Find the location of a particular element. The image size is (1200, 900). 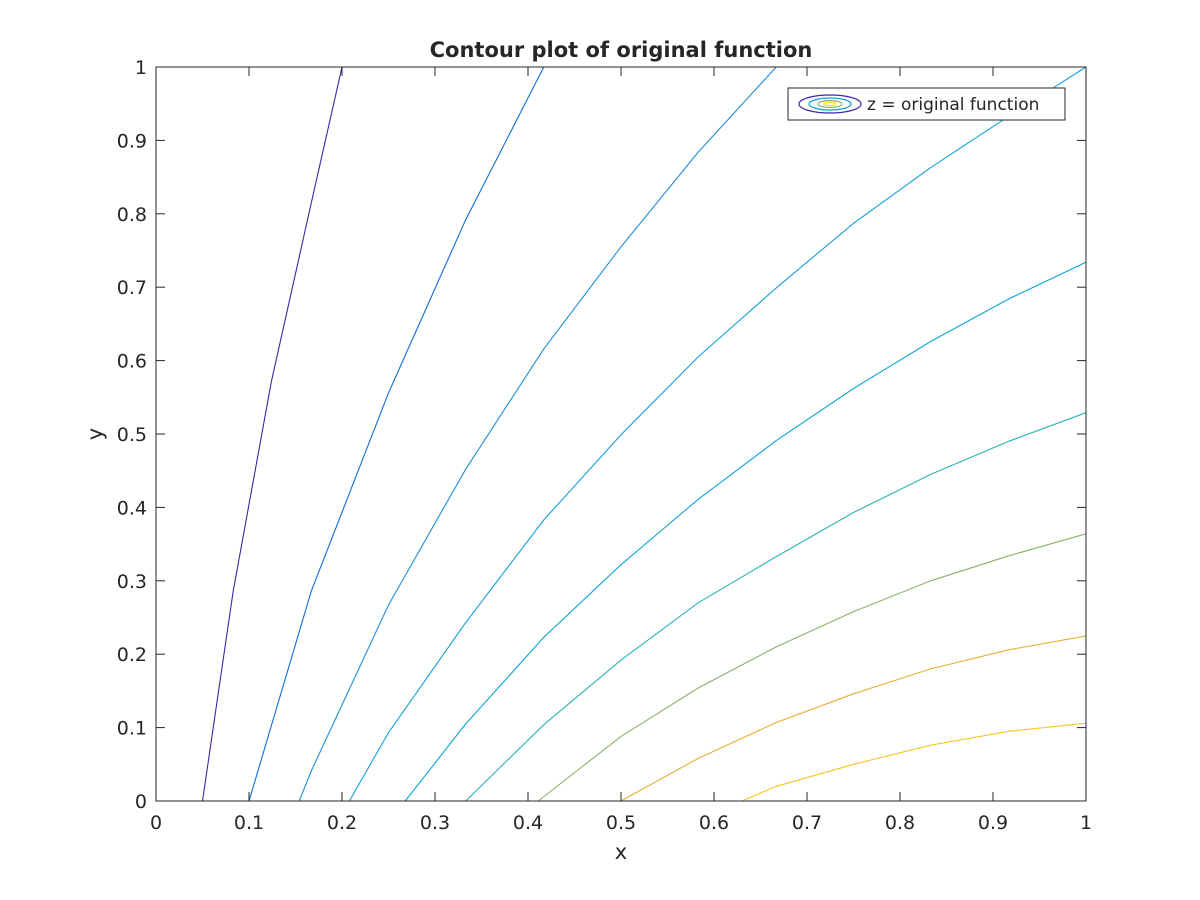

y-tick-label: 0.2 is located at coordinates (132, 655).